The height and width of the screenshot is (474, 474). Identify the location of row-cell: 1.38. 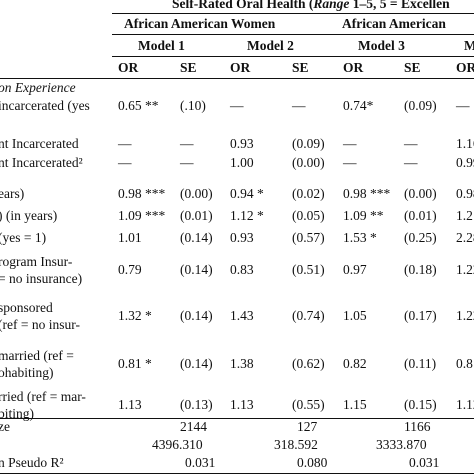
(242, 363).